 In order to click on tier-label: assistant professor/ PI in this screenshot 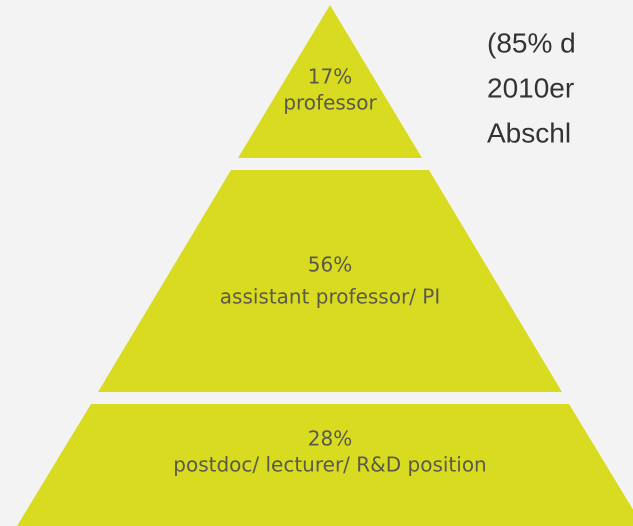, I will do `click(330, 297)`.